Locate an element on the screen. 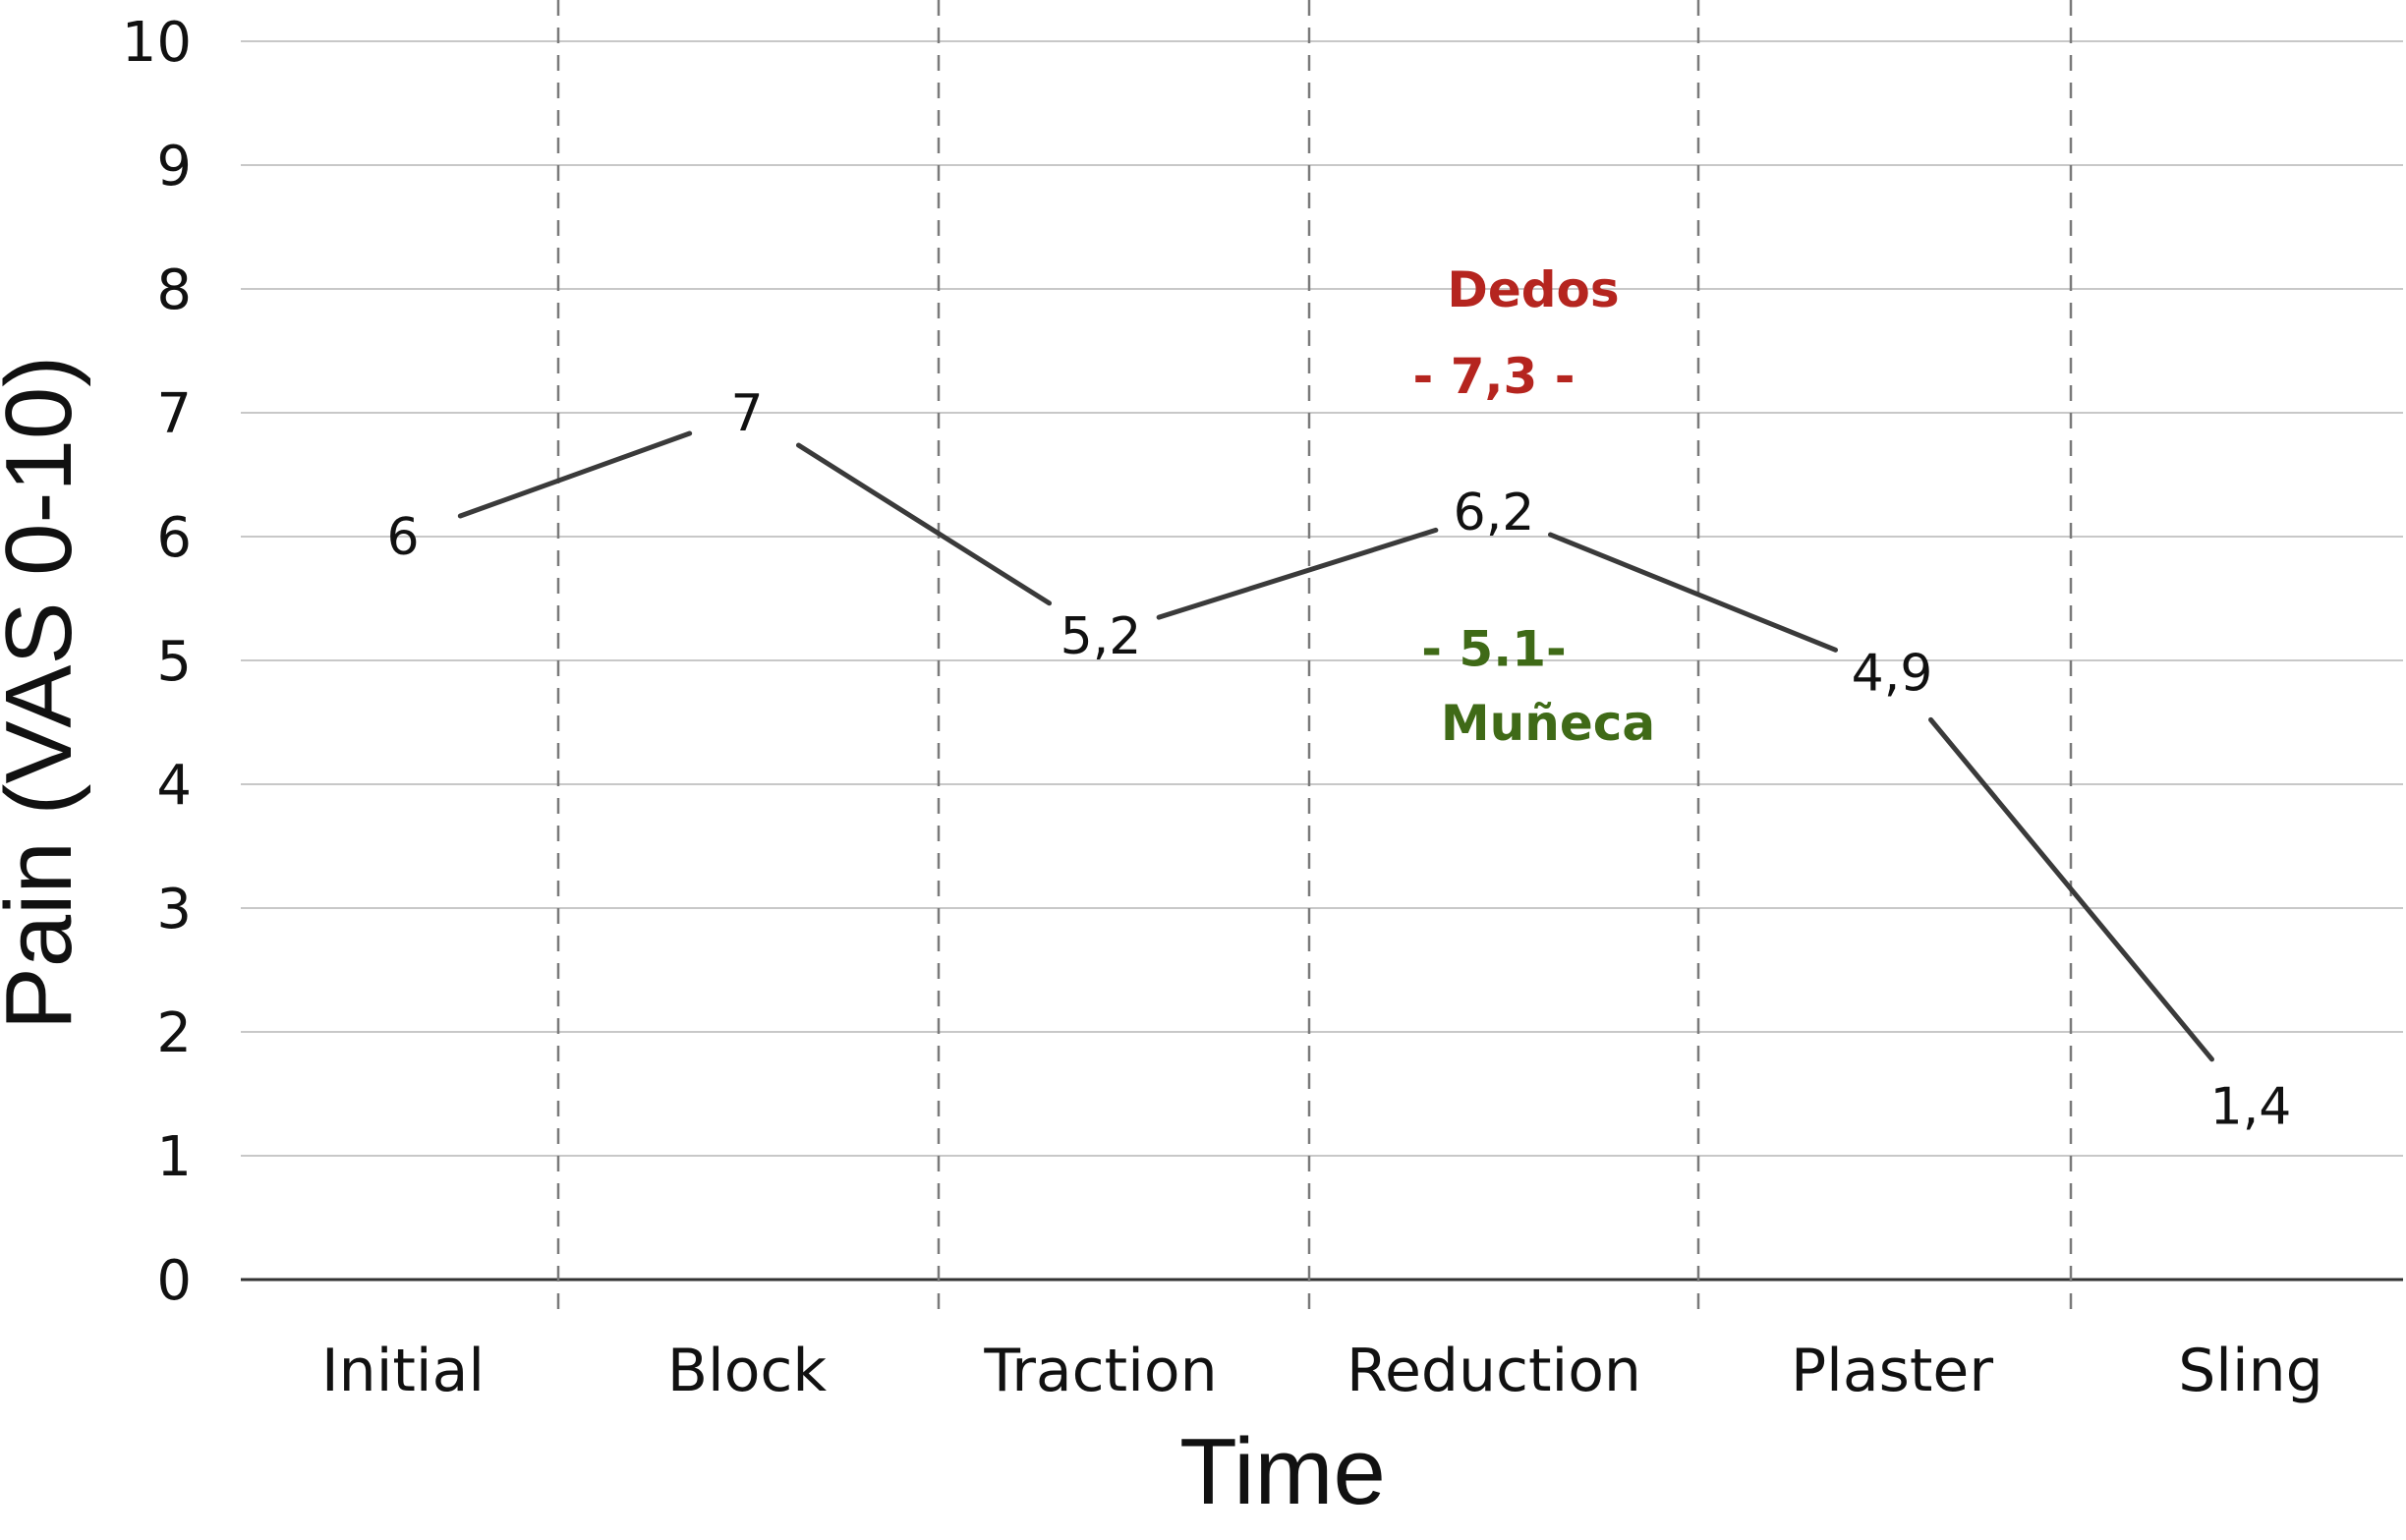  y-tick-label: 2 is located at coordinates (174, 1033).